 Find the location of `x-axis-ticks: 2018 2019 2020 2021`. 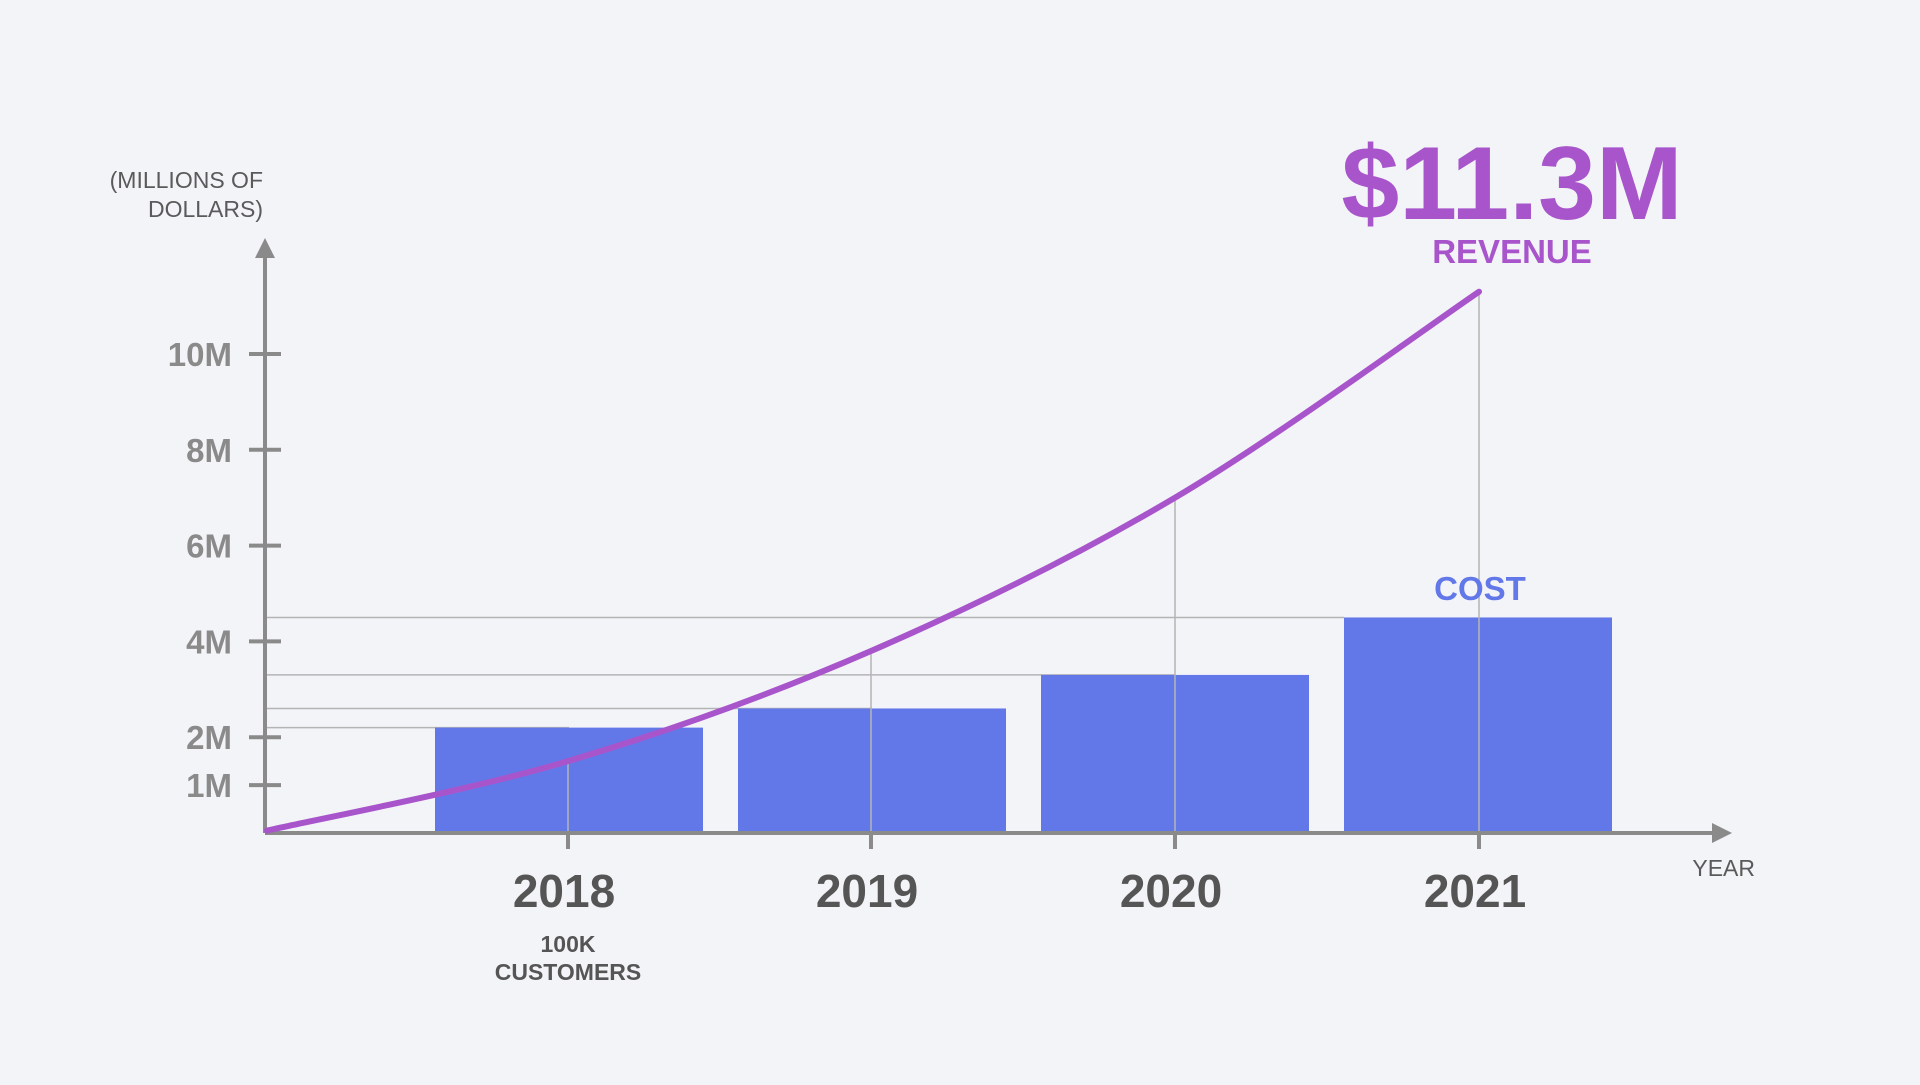

x-axis-ticks: 2018 2019 2020 2021 is located at coordinates (1019, 875).